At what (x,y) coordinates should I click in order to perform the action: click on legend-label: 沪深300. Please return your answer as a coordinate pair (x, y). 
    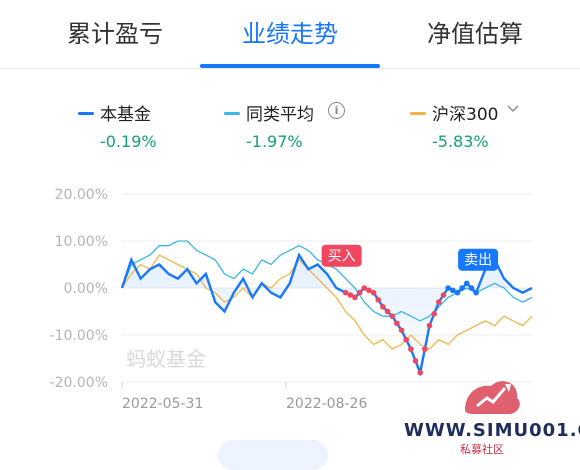
    Looking at the image, I should click on (465, 115).